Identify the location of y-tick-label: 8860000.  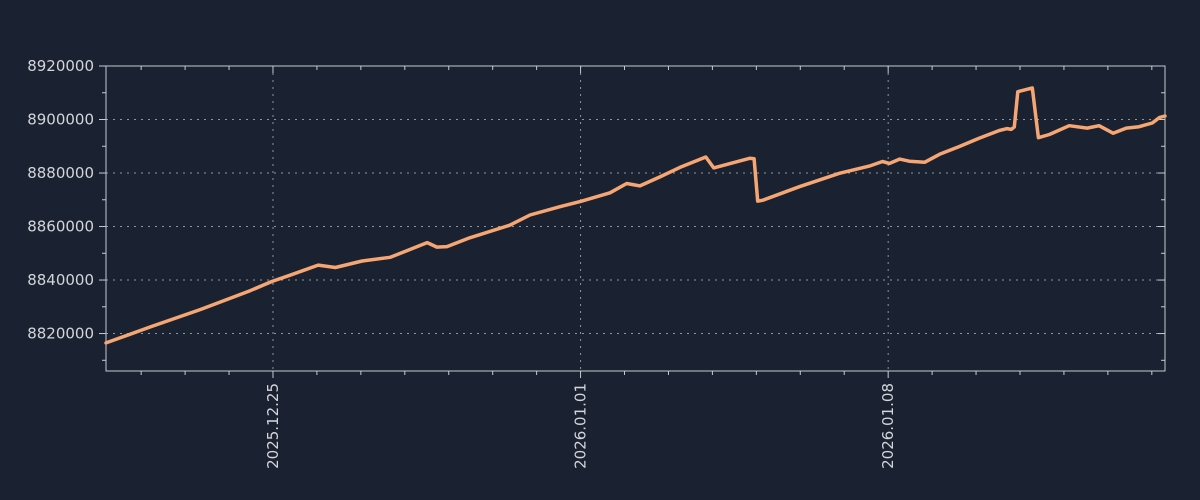
(60, 227).